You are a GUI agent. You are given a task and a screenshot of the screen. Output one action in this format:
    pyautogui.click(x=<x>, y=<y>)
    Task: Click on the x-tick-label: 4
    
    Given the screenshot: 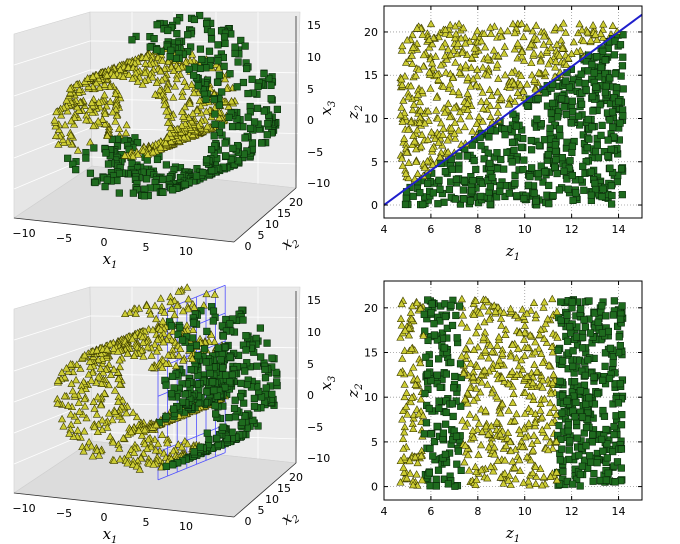 What is the action you would take?
    pyautogui.click(x=384, y=511)
    